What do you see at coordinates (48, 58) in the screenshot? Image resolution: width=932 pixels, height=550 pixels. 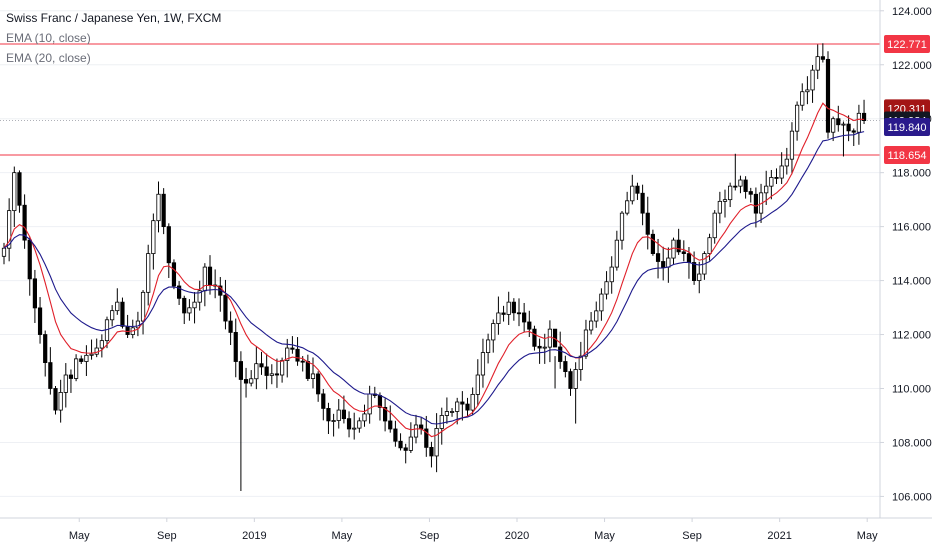 I see `ema20-legend: EMA (20, close)` at bounding box center [48, 58].